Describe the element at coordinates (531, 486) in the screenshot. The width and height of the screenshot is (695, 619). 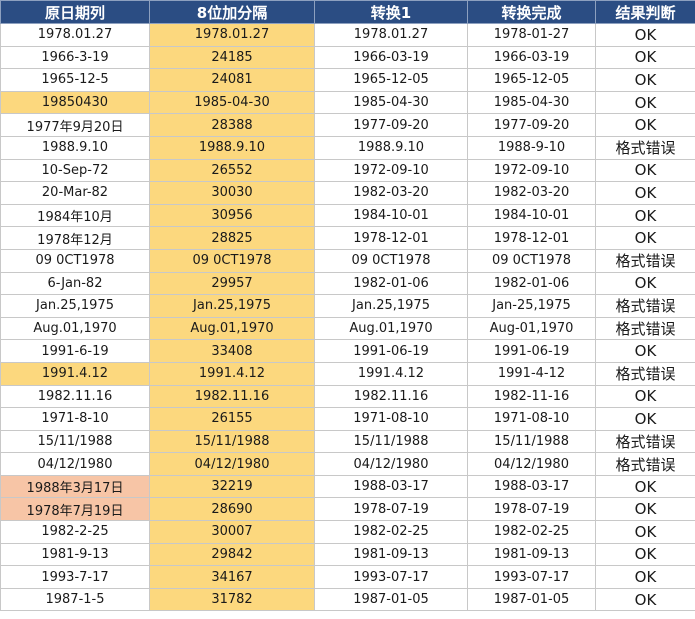
I see `cell-convert-done: 1988-03-17` at that location.